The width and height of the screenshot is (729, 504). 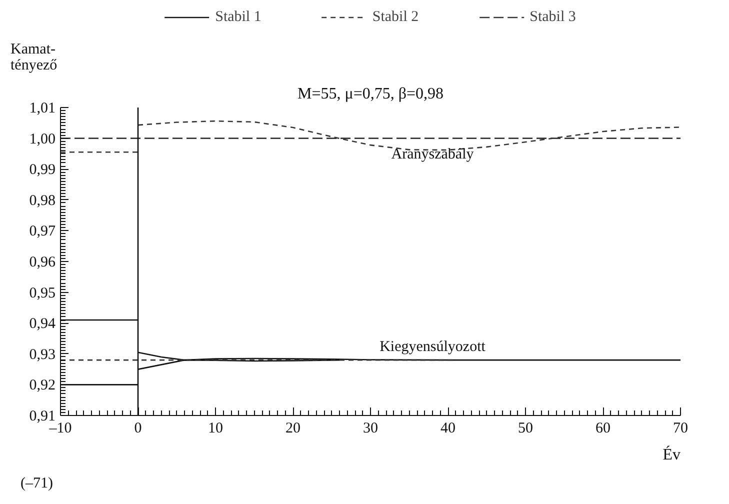 What do you see at coordinates (553, 17) in the screenshot?
I see `legend-label: Stabil 3` at bounding box center [553, 17].